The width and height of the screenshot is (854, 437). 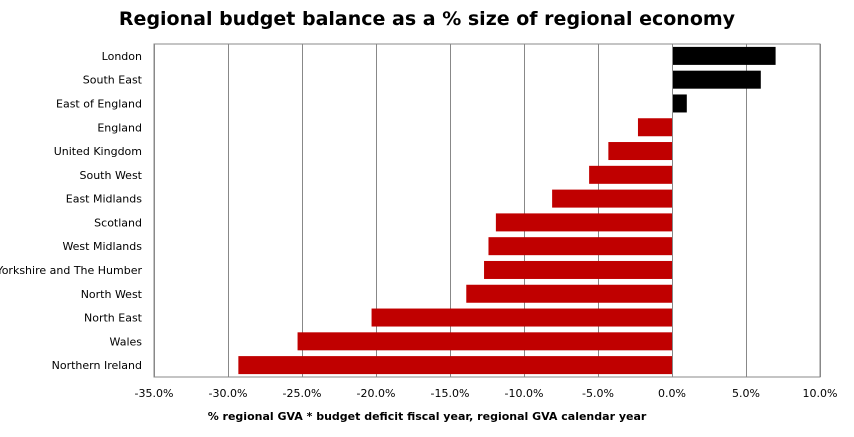 What do you see at coordinates (110, 175) in the screenshot?
I see `category-label: South West` at bounding box center [110, 175].